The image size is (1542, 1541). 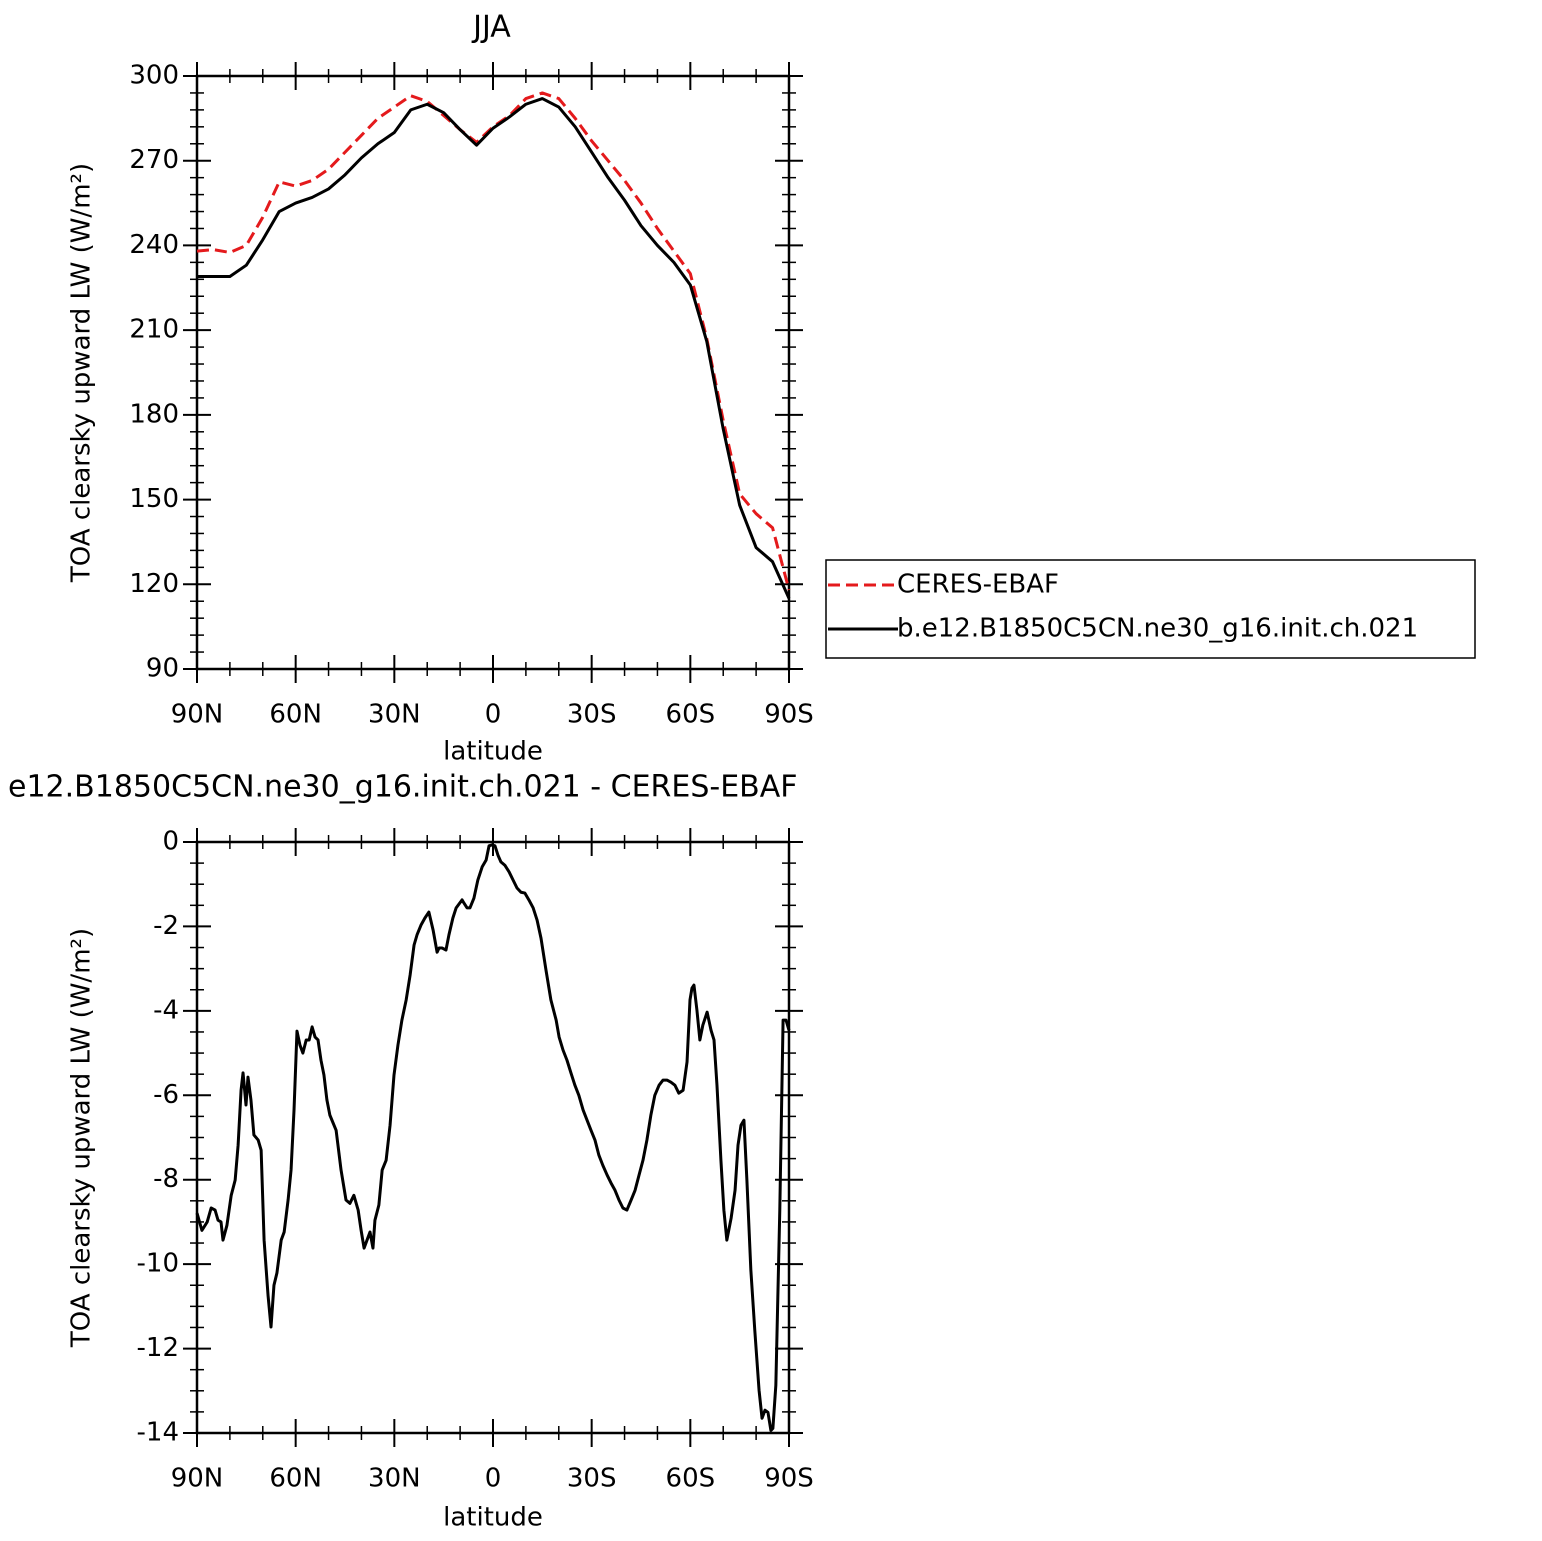 I want to click on y-tick-label: 90, so click(x=162, y=669).